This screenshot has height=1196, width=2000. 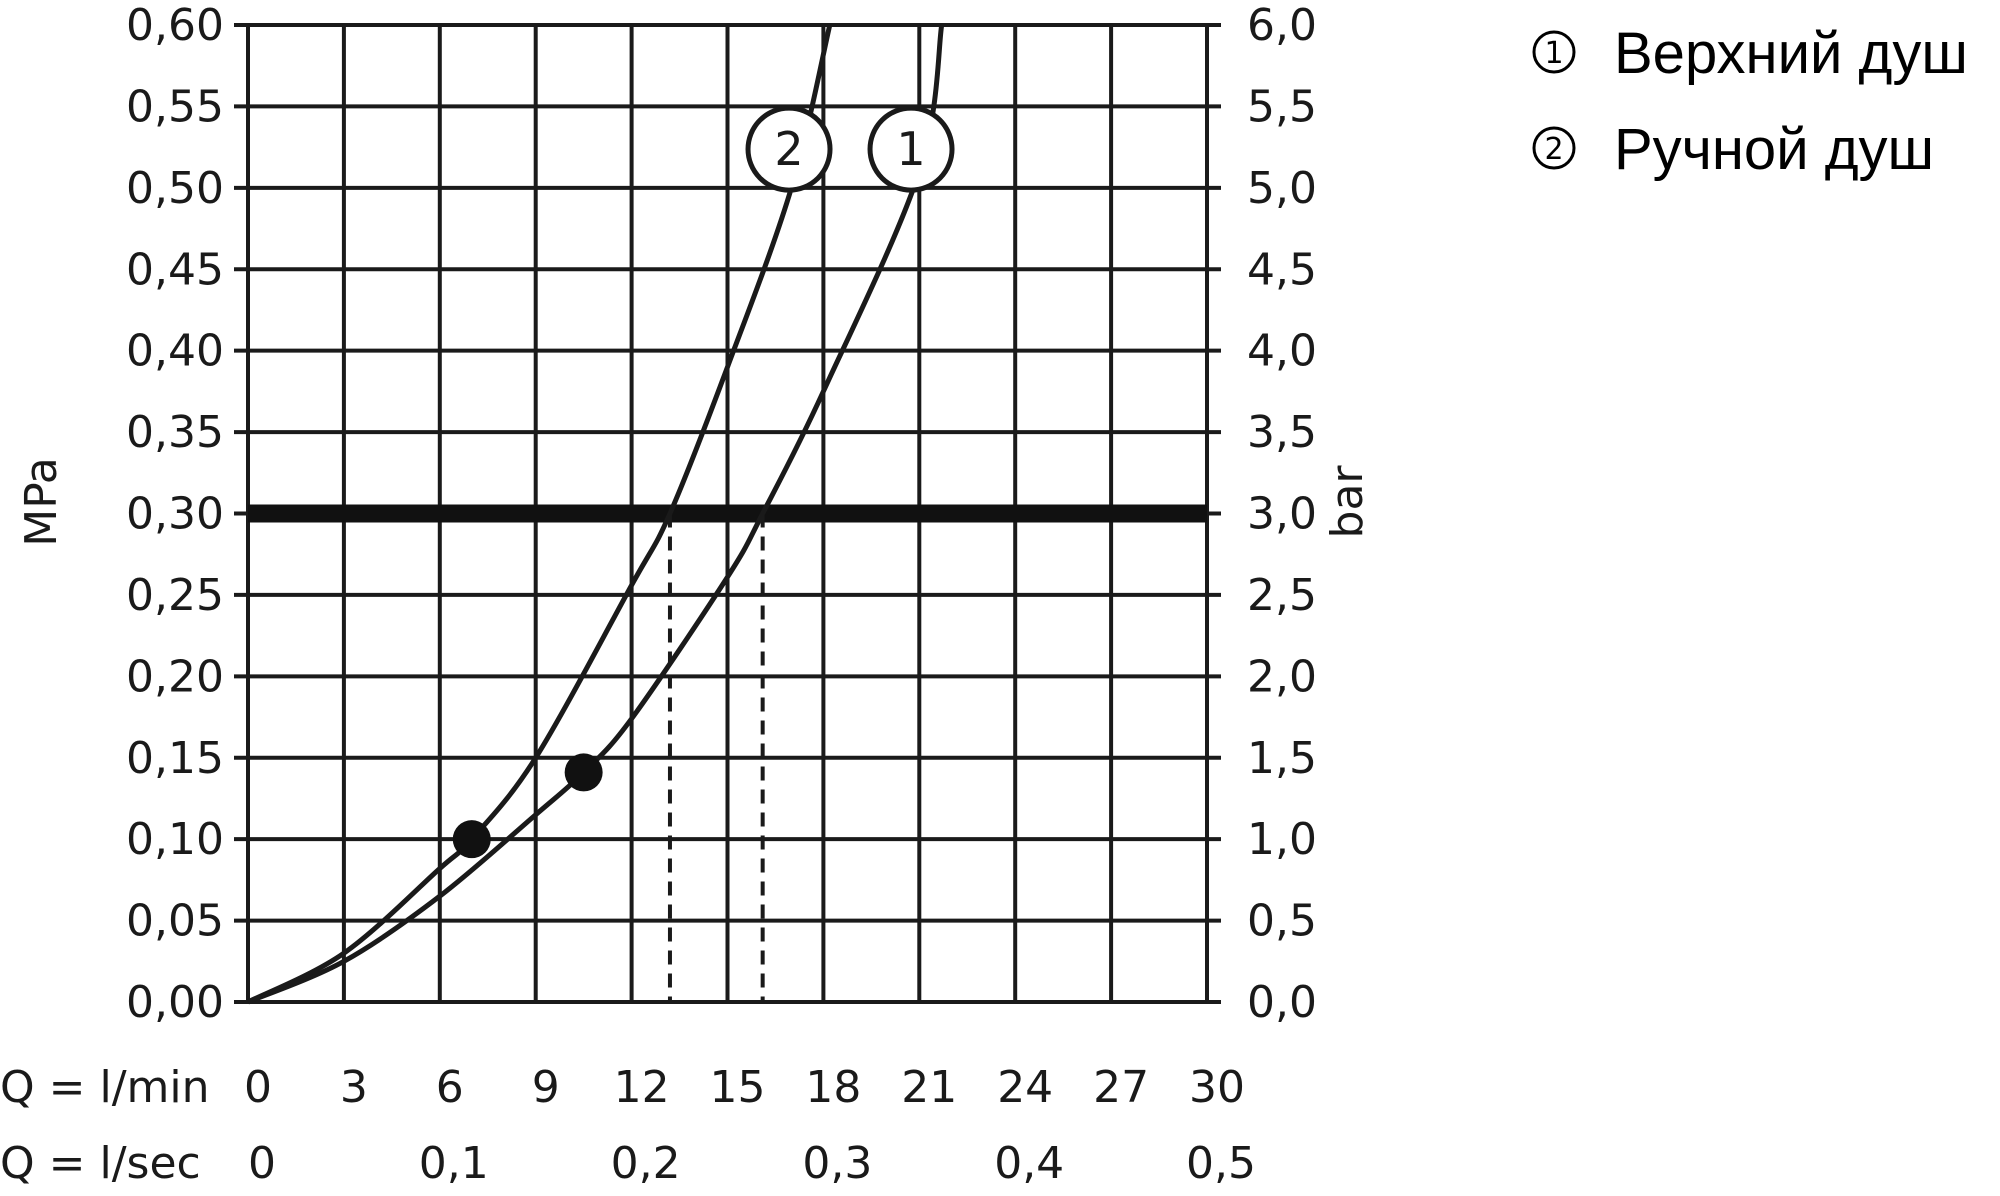 What do you see at coordinates (175, 106) in the screenshot?
I see `y-tick-label-left: 0,55` at bounding box center [175, 106].